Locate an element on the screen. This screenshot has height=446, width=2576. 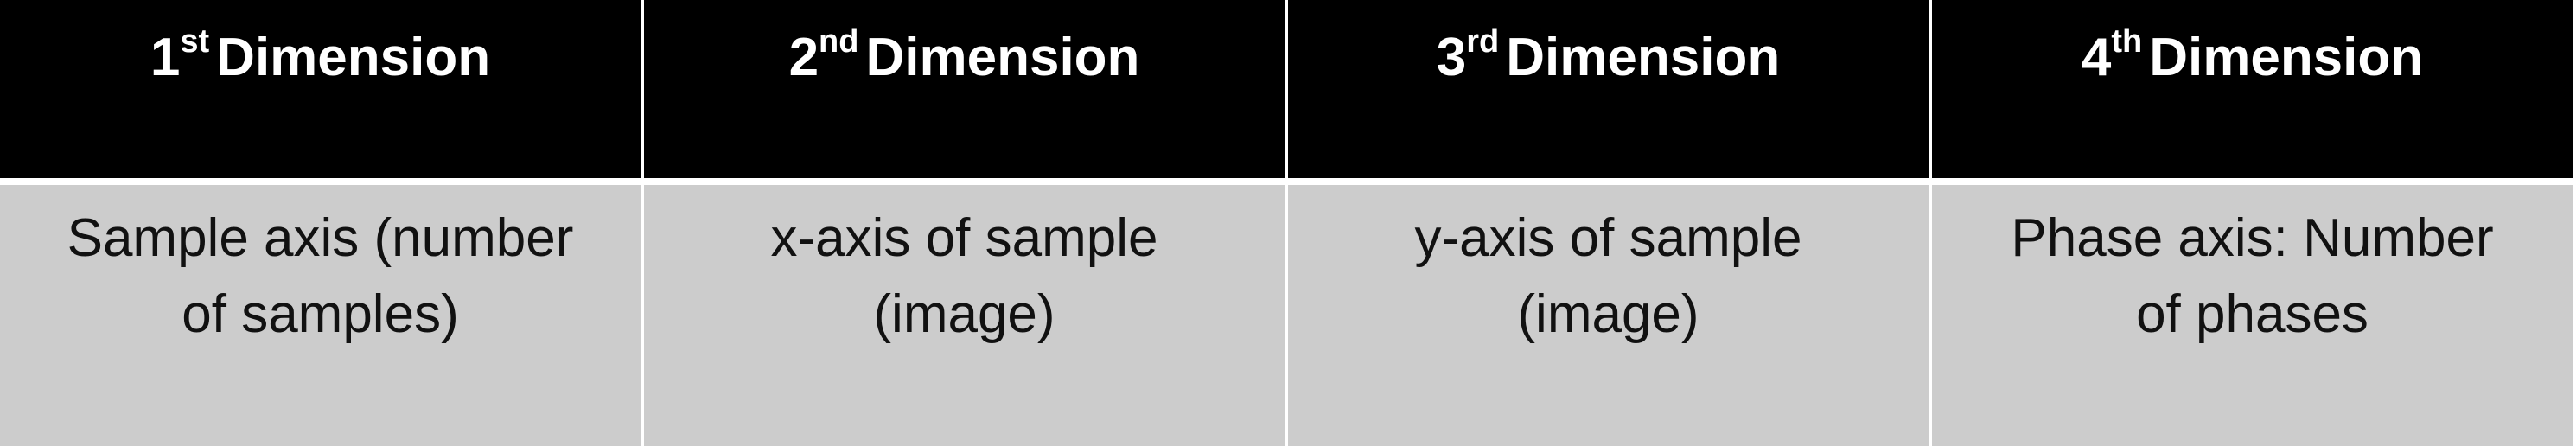
header-number: 3 is located at coordinates (1451, 57).